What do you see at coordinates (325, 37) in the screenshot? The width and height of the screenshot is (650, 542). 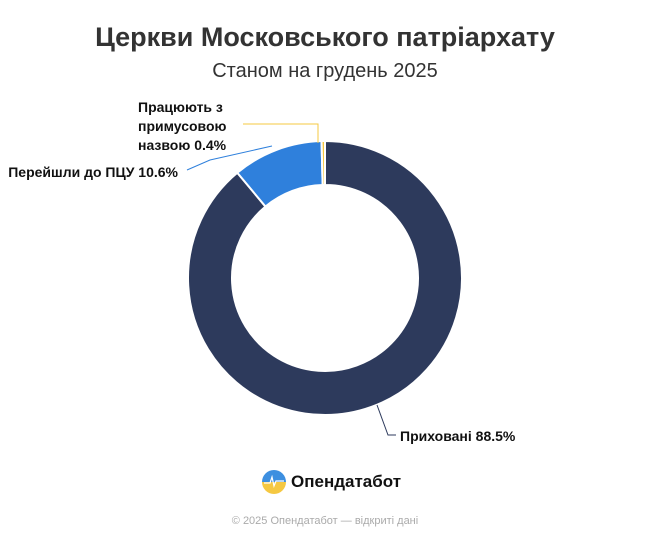 I see `chart-title: Церкви Московського патріархату` at bounding box center [325, 37].